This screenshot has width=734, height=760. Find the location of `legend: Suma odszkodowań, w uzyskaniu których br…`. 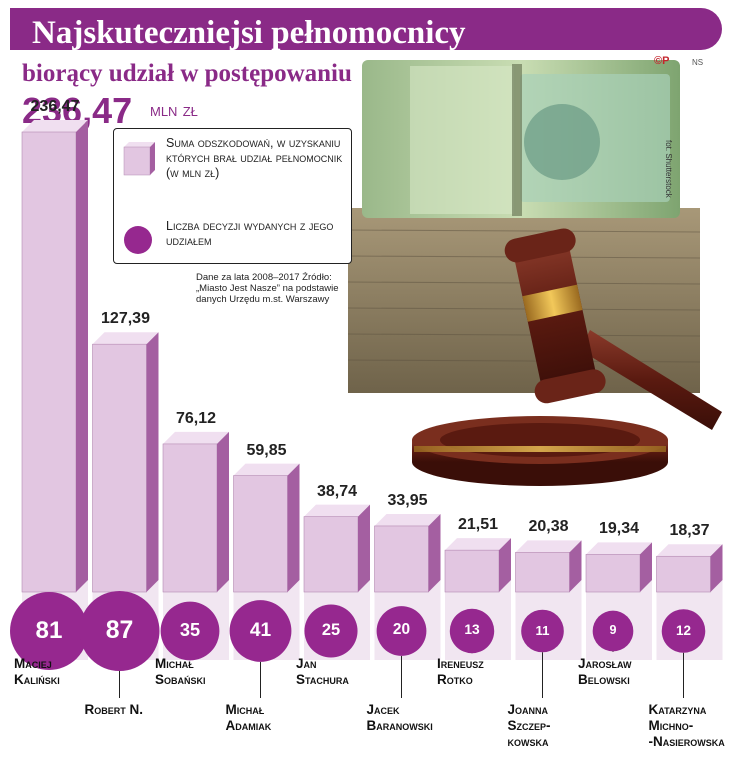

legend: Suma odszkodowań, w uzyskaniu których br… is located at coordinates (232, 196).